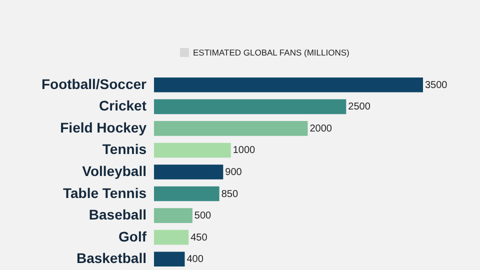  Describe the element at coordinates (94, 84) in the screenshot. I see `y-tick-label: Football/Soccer` at that location.